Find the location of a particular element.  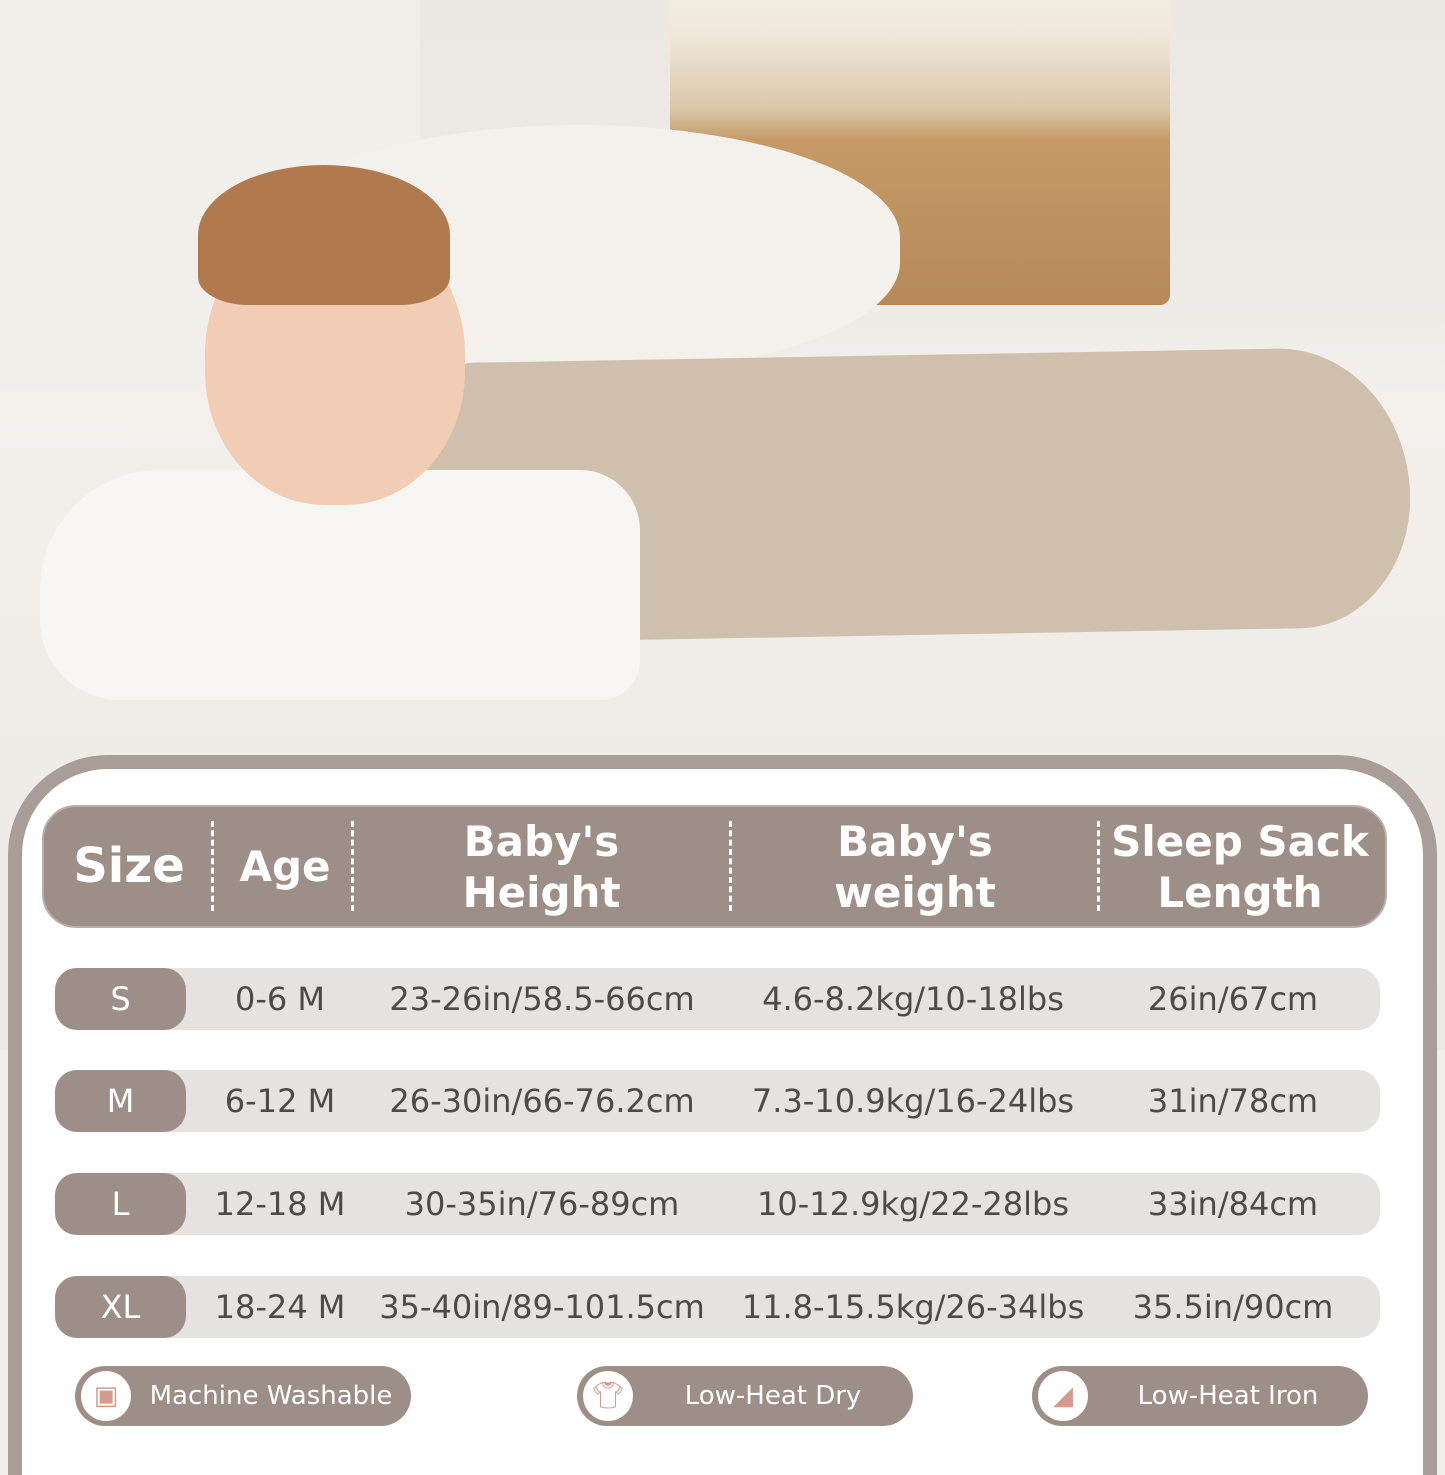

care-label: Machine Washable is located at coordinates (271, 1396).